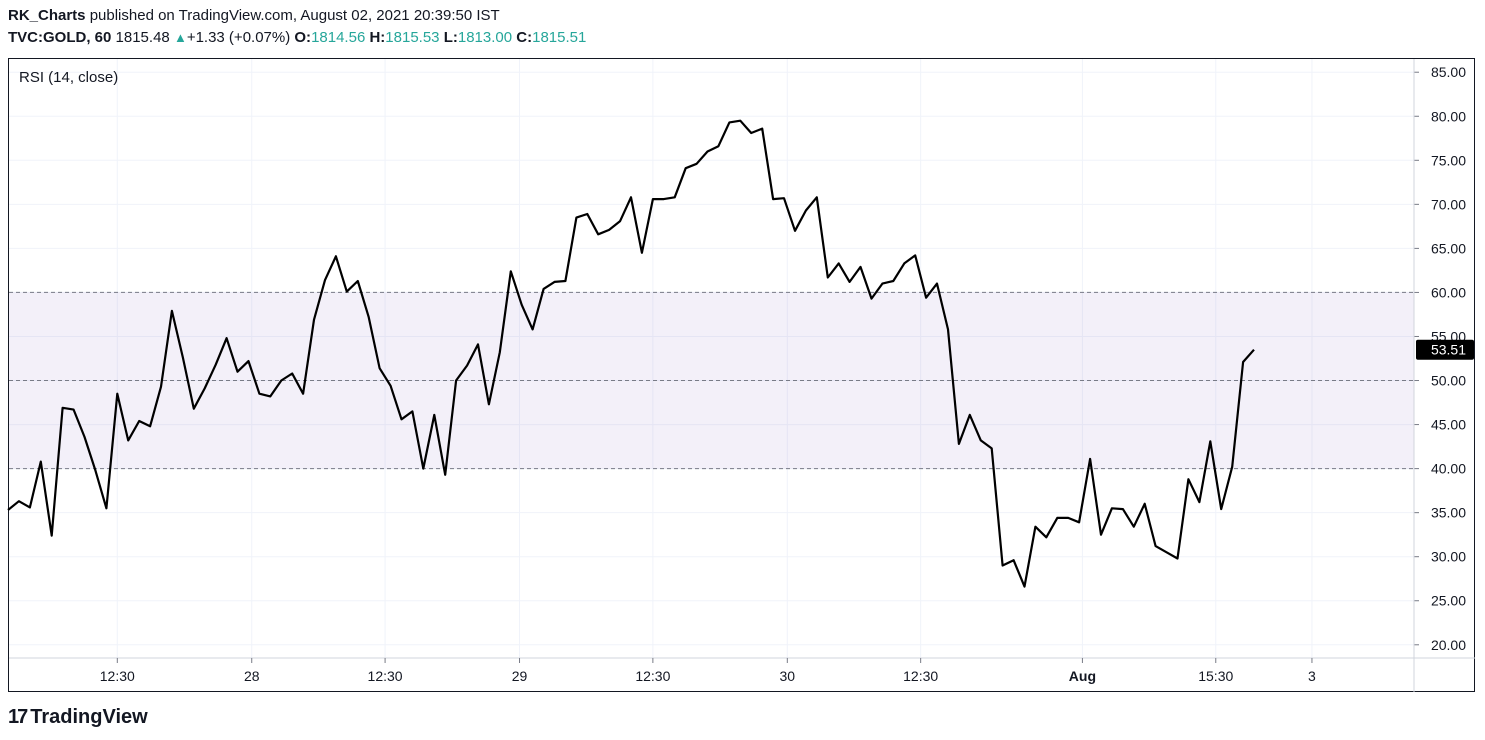  What do you see at coordinates (47, 15) in the screenshot?
I see `author-name: RK_Charts` at bounding box center [47, 15].